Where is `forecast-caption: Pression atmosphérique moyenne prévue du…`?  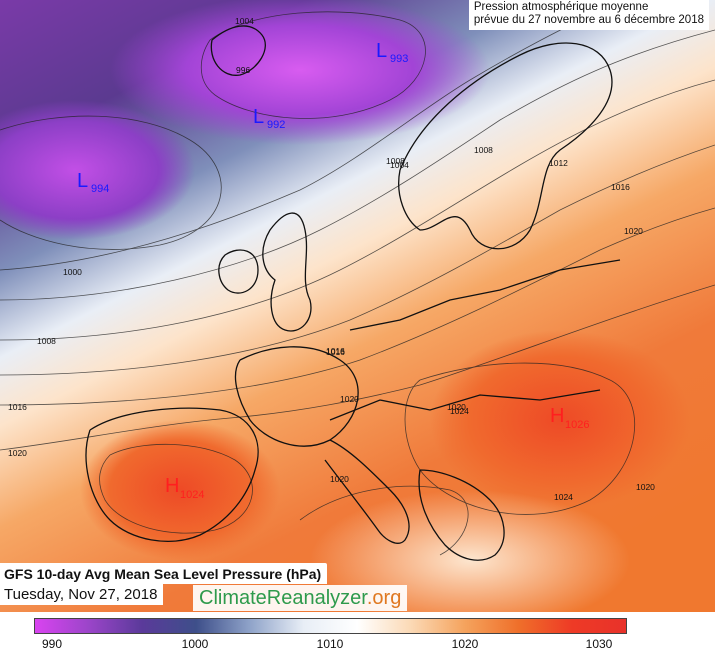
forecast-caption: Pression atmosphérique moyenne prévue du… is located at coordinates (588, 15).